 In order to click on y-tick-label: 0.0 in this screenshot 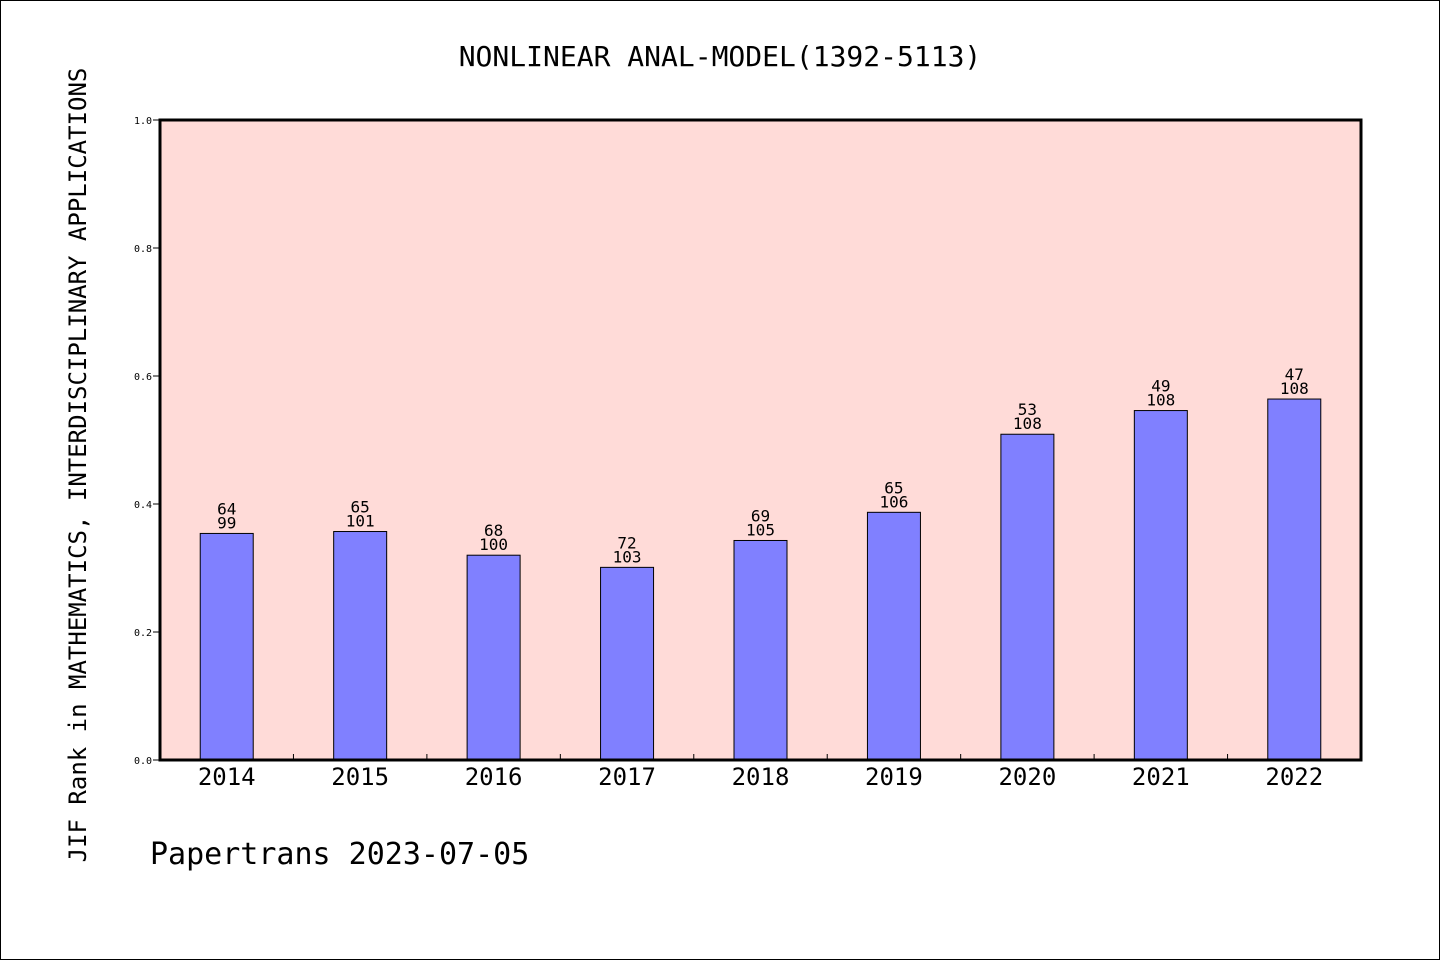, I will do `click(143, 761)`.